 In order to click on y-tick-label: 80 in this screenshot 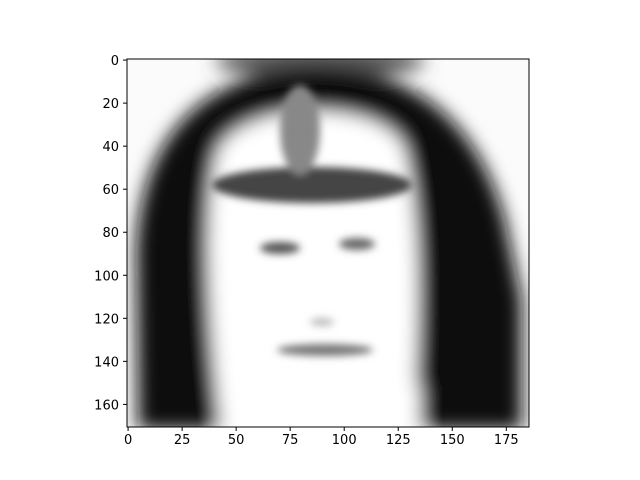, I will do `click(110, 233)`.